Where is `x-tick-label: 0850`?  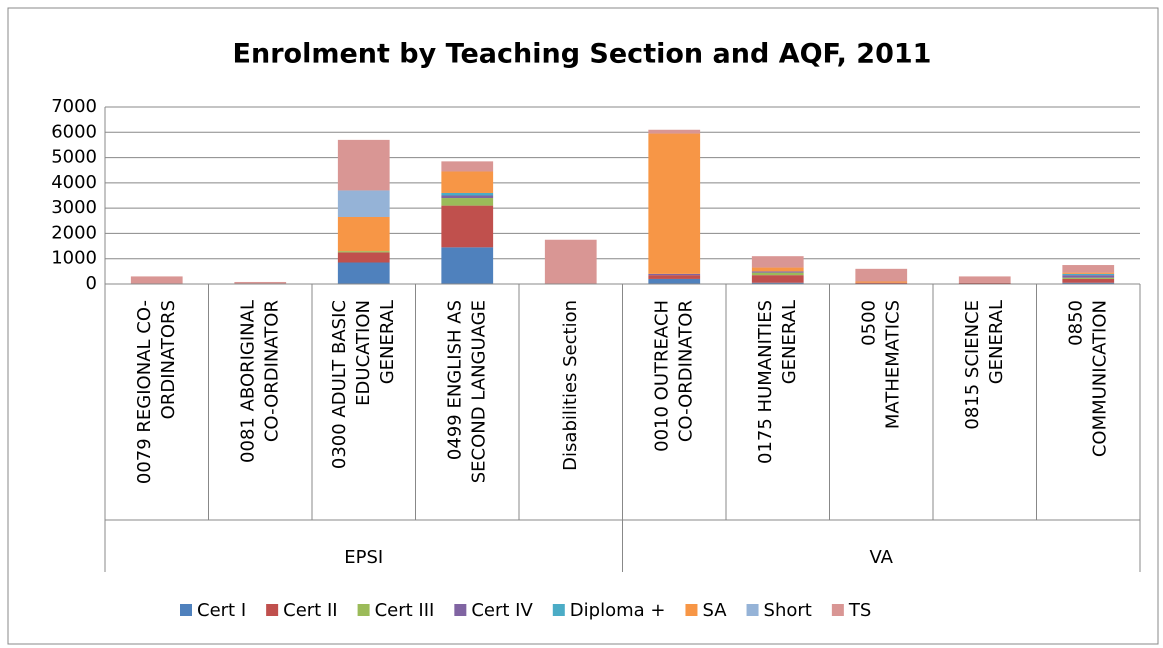 x-tick-label: 0850 is located at coordinates (1075, 323).